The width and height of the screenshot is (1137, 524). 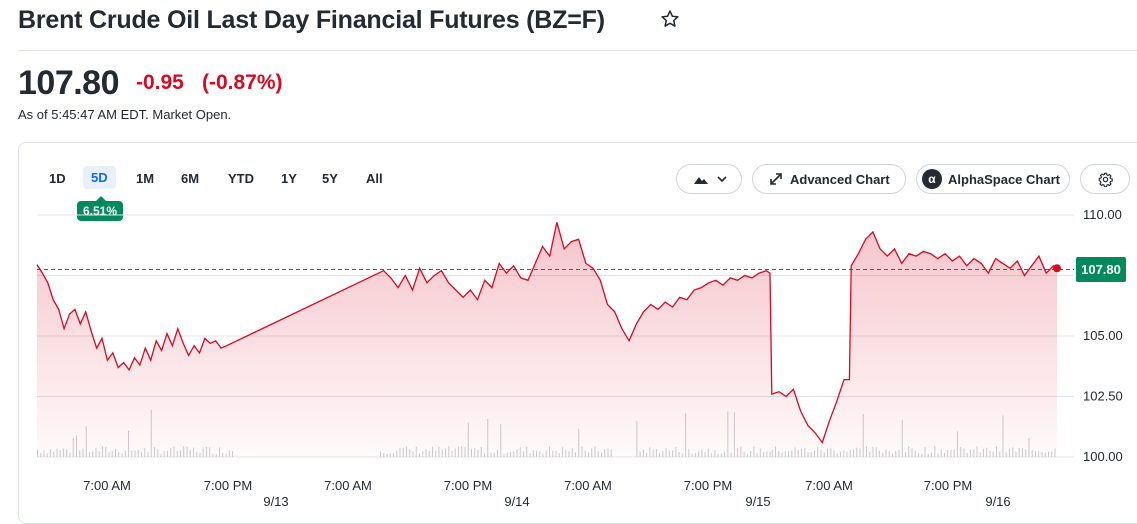 What do you see at coordinates (100, 208) in the screenshot?
I see `range-change-badge: 6.51%` at bounding box center [100, 208].